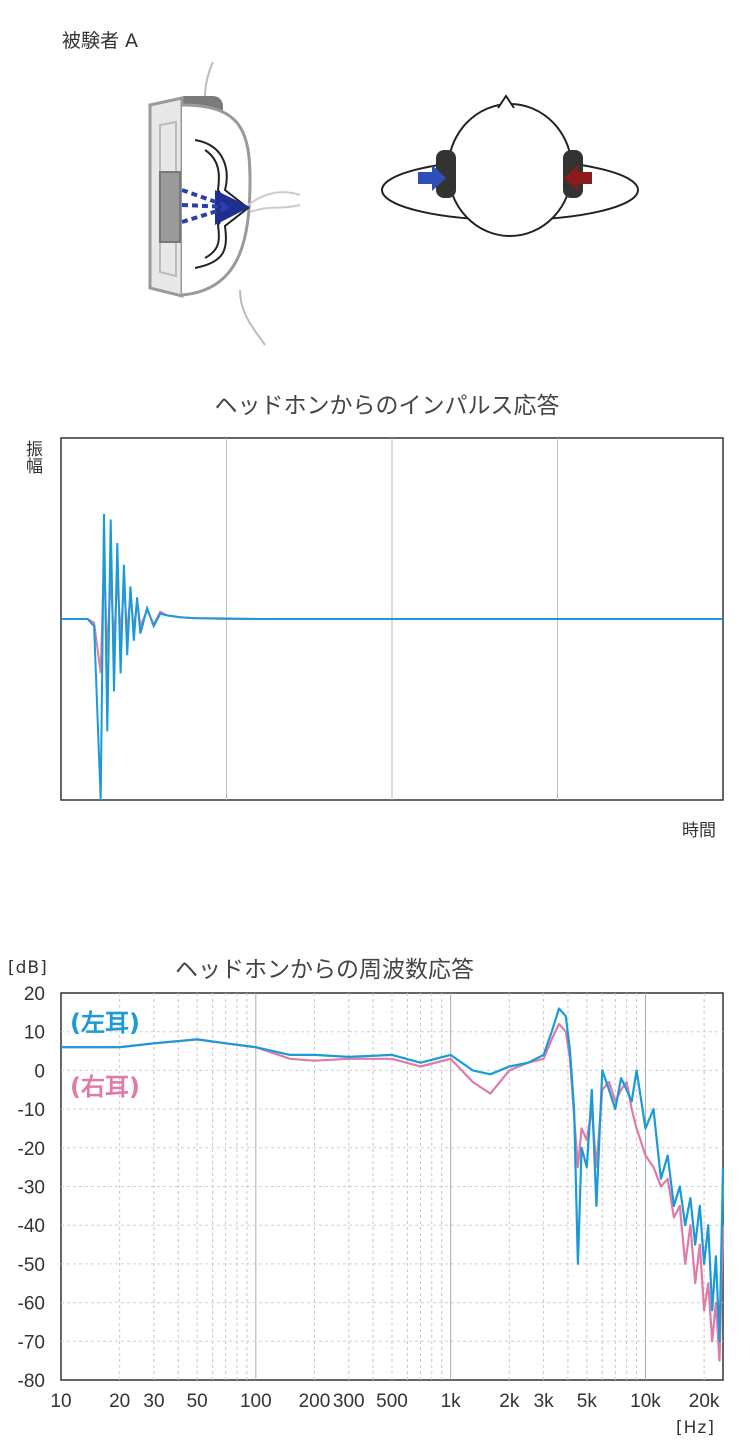 The image size is (750, 1444). Describe the element at coordinates (105, 1087) in the screenshot. I see `legend-right-ear: (右耳)` at that location.